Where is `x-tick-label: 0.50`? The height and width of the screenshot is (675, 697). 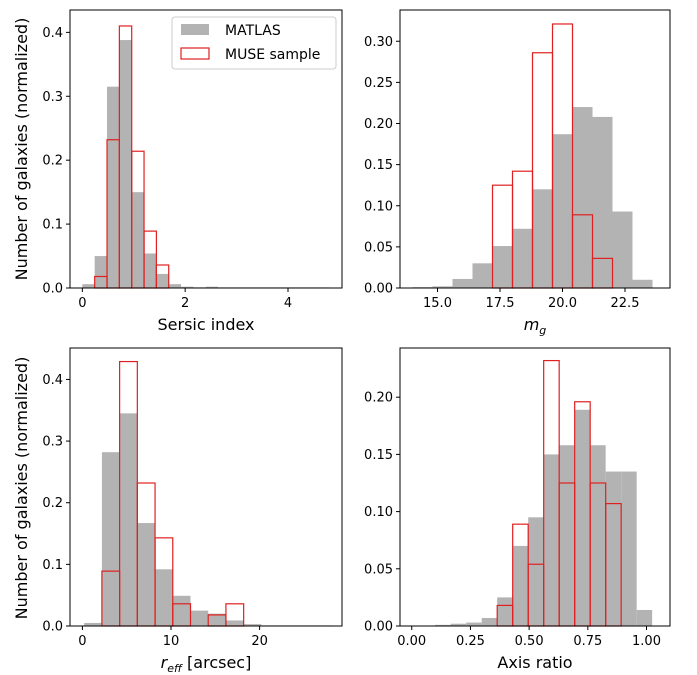 x-tick-label: 0.50 is located at coordinates (529, 641).